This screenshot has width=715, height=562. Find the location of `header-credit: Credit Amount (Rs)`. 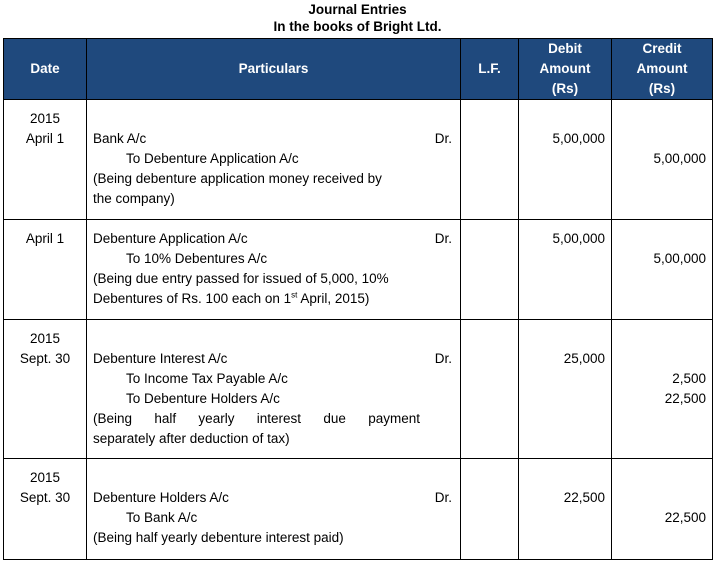

header-credit: Credit Amount (Rs) is located at coordinates (662, 69).